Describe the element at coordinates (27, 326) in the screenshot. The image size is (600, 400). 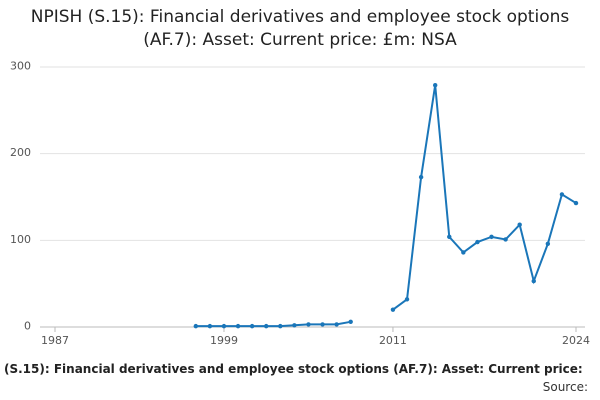
I see `y-tick-label: 0` at that location.